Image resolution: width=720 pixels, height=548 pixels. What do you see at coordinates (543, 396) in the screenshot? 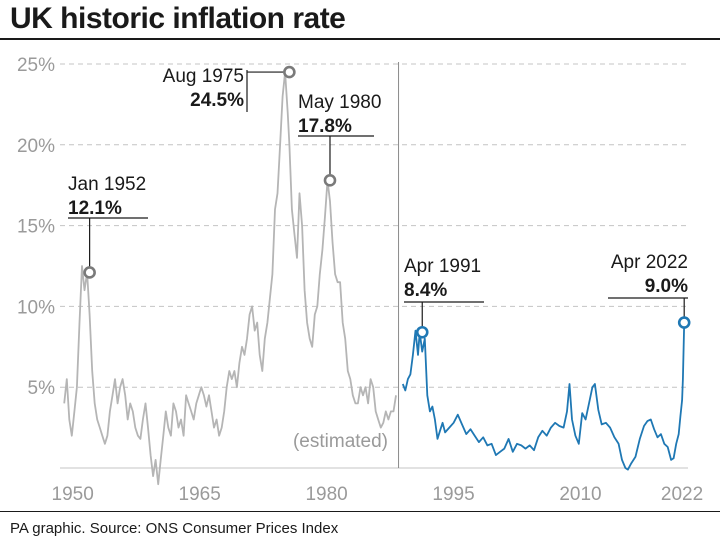
I see `official-series-line` at bounding box center [543, 396].